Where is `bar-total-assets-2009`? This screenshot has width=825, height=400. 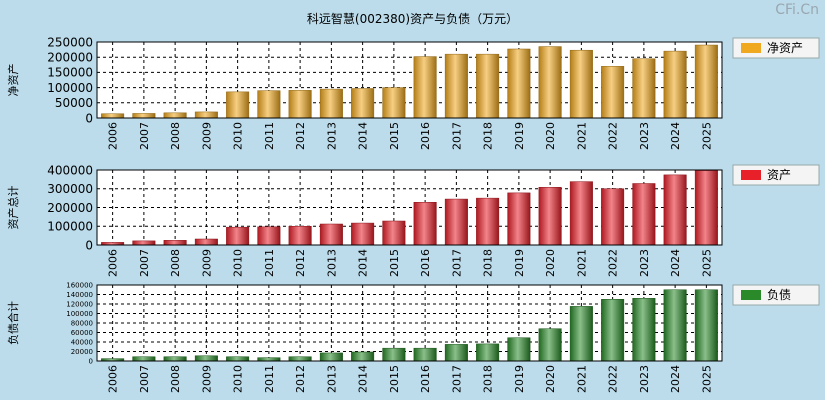 bar-total-assets-2009 is located at coordinates (206, 242).